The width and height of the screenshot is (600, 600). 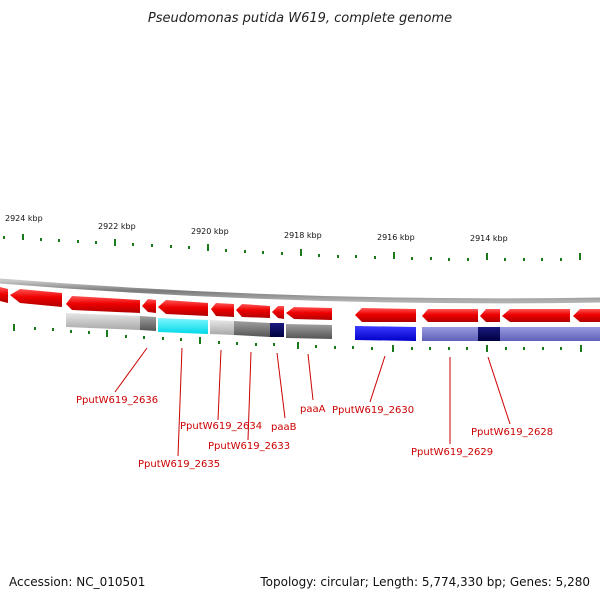 What do you see at coordinates (284, 427) in the screenshot?
I see `gene-label-paab: paaB` at bounding box center [284, 427].